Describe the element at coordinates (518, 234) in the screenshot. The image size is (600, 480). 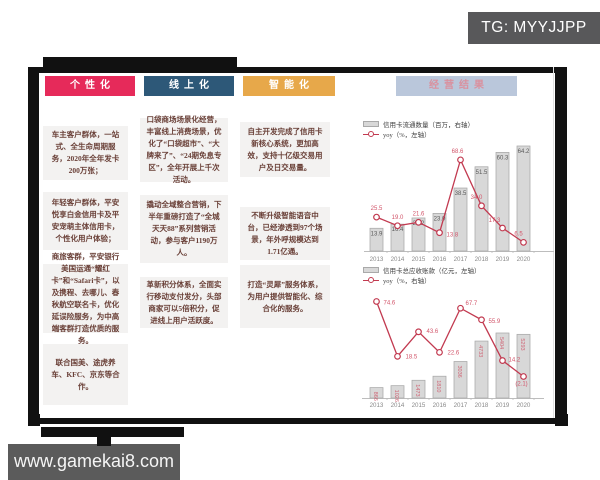
I see `line-value-label: 6.5` at that location.